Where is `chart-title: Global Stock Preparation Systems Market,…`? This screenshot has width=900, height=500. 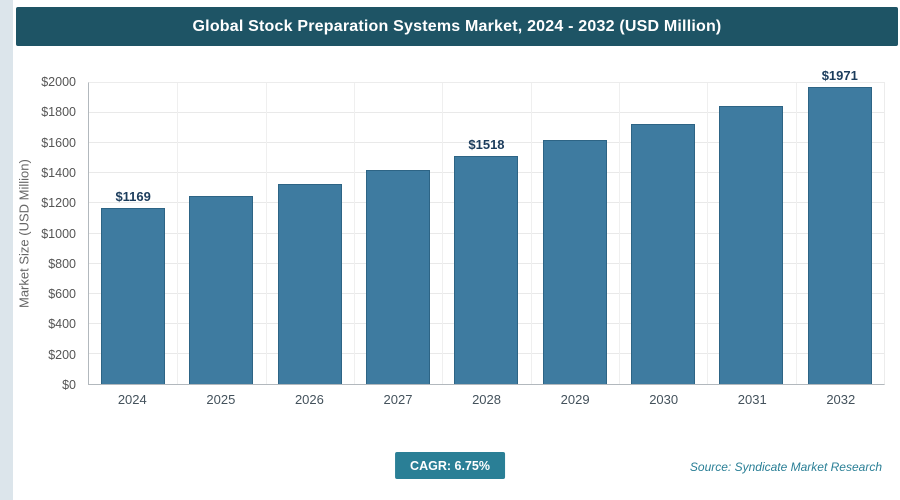 chart-title: Global Stock Preparation Systems Market,… is located at coordinates (457, 26).